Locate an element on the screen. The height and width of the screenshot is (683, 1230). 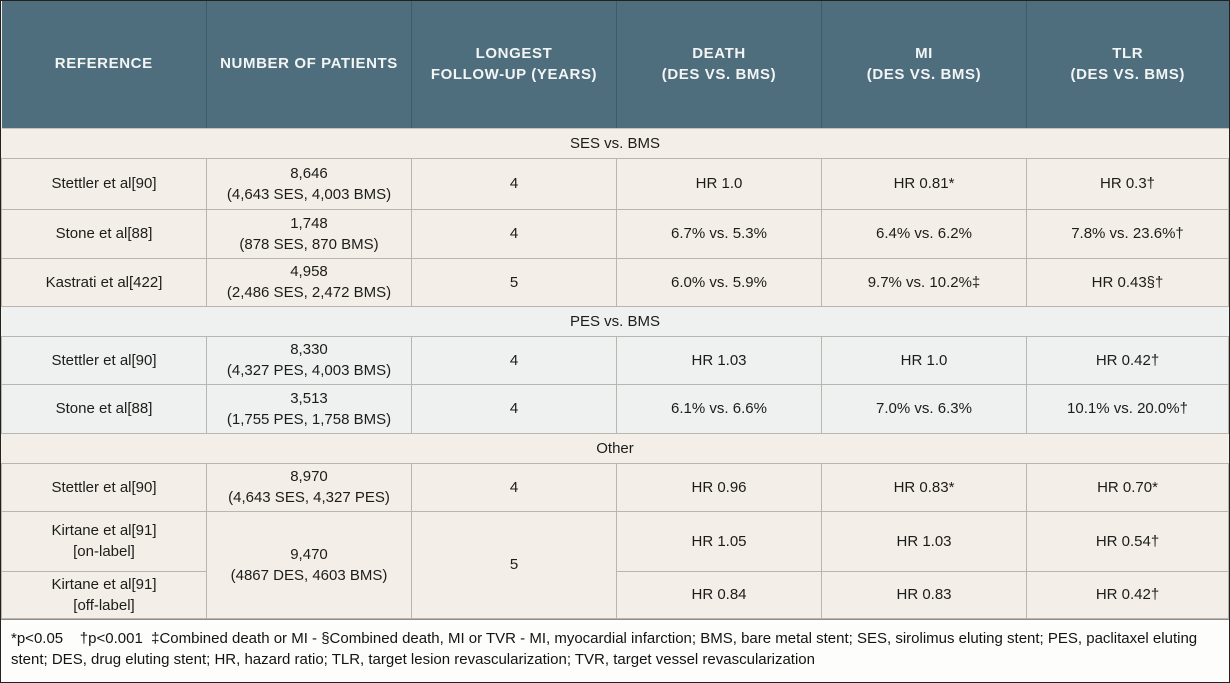
death-cell: HR 0.96 is located at coordinates (719, 487).